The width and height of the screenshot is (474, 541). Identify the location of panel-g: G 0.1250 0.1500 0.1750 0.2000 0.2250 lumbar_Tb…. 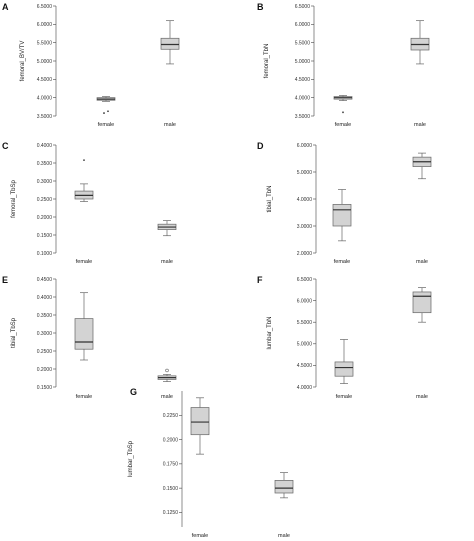
(211, 463).